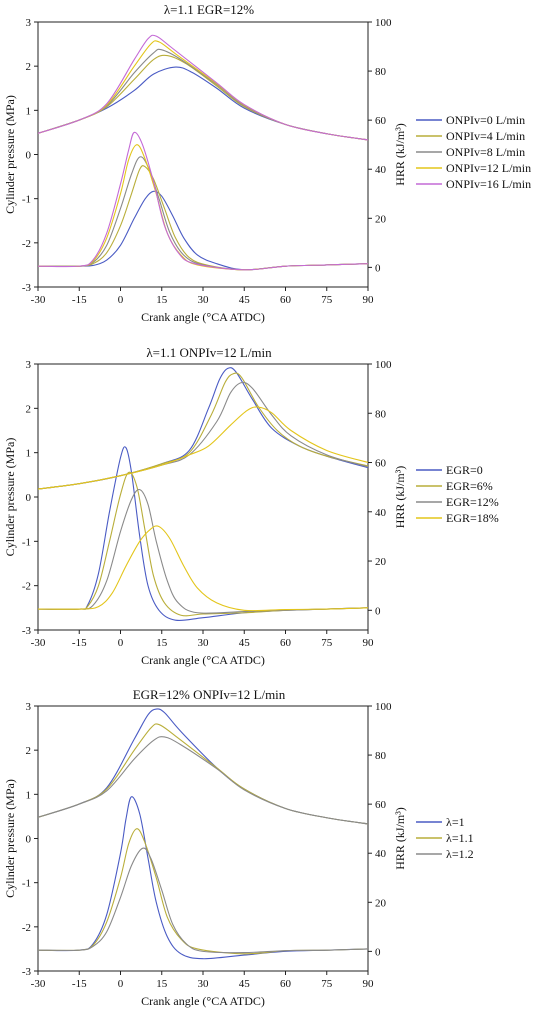 This screenshot has width=550, height=1017. Describe the element at coordinates (209, 694) in the screenshot. I see `chart-title: EGR=12% ONPIv=12 L/min` at that location.